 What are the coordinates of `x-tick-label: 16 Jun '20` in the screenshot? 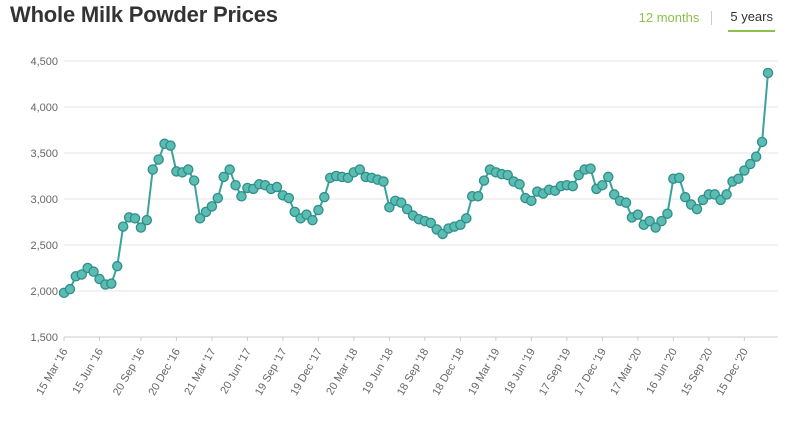 It's located at (662, 372).